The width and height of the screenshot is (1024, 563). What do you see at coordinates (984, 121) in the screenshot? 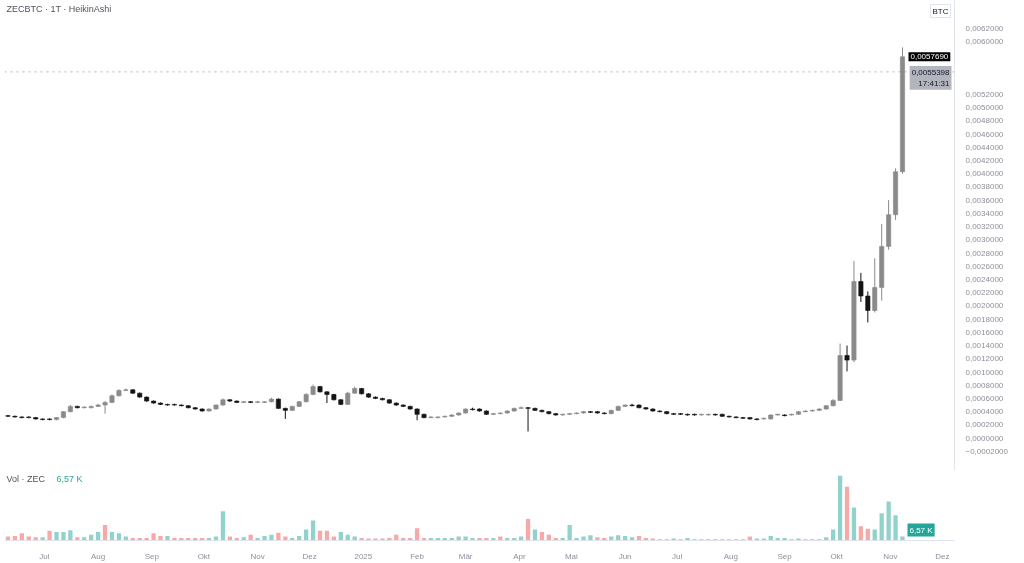
I see `y-tick-label: 0,0048000` at bounding box center [984, 121].